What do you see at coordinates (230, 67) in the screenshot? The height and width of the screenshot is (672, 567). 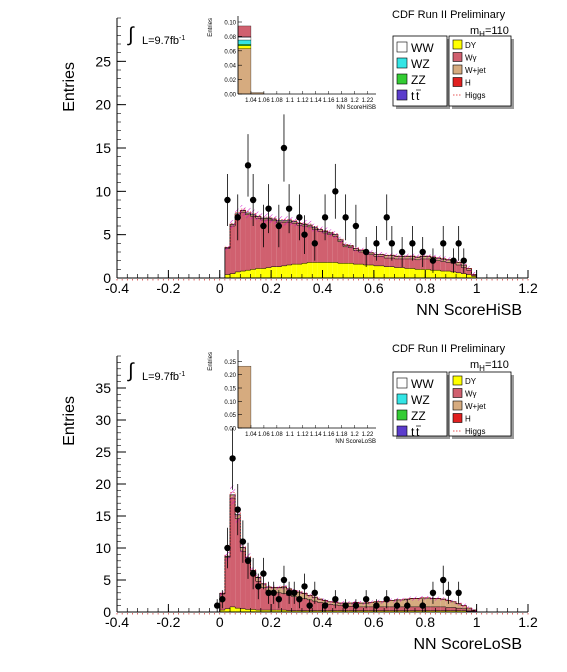 I see `inset-y-tick-label: 0.04` at bounding box center [230, 67].